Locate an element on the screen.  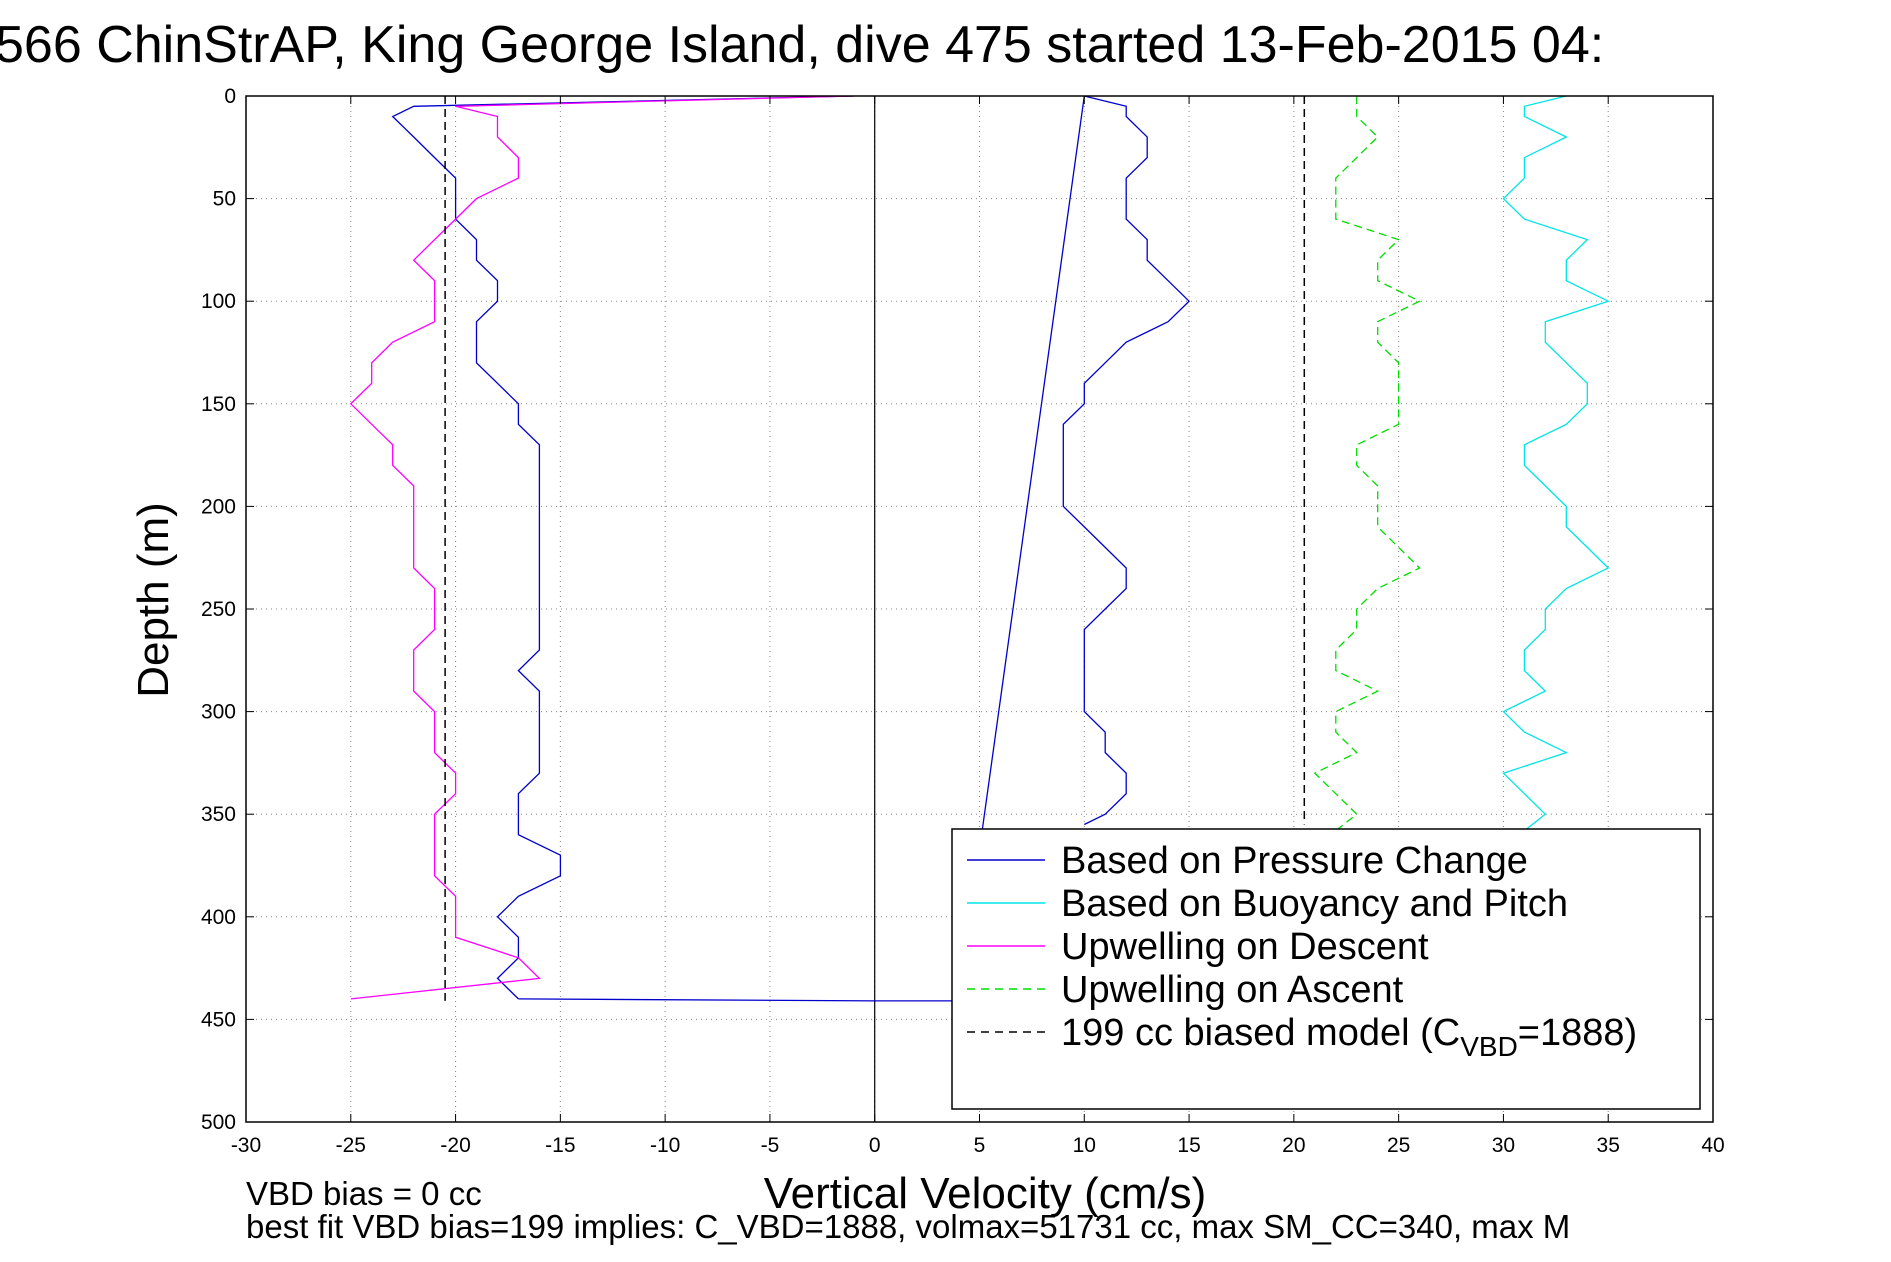
legend-label-text: Based on Pressure Change is located at coordinates (1294, 861).